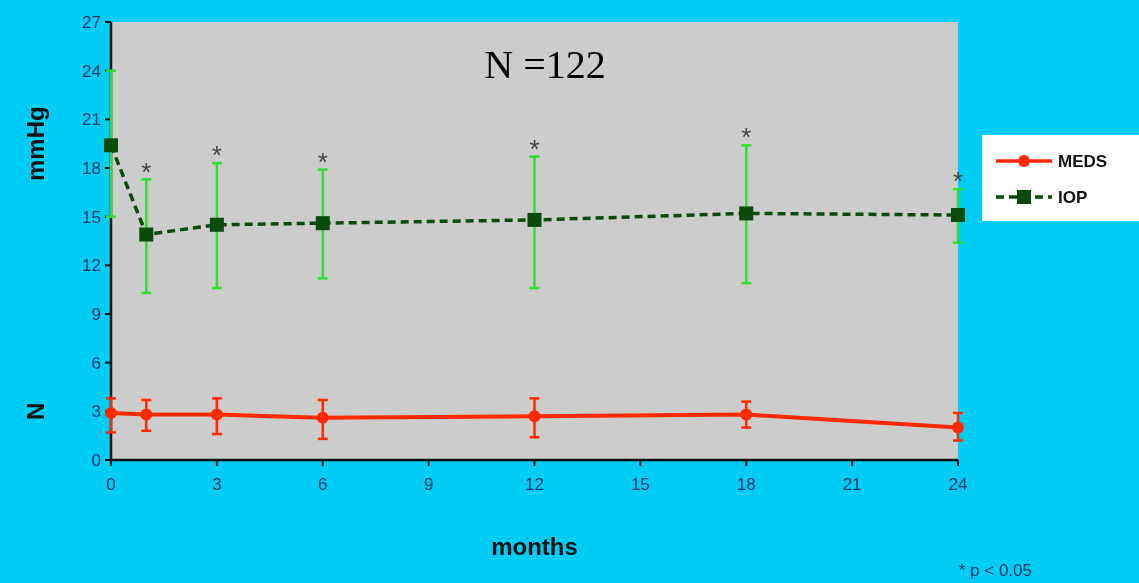 This screenshot has height=583, width=1139. Describe the element at coordinates (534, 484) in the screenshot. I see `x-tick-label: 12` at that location.